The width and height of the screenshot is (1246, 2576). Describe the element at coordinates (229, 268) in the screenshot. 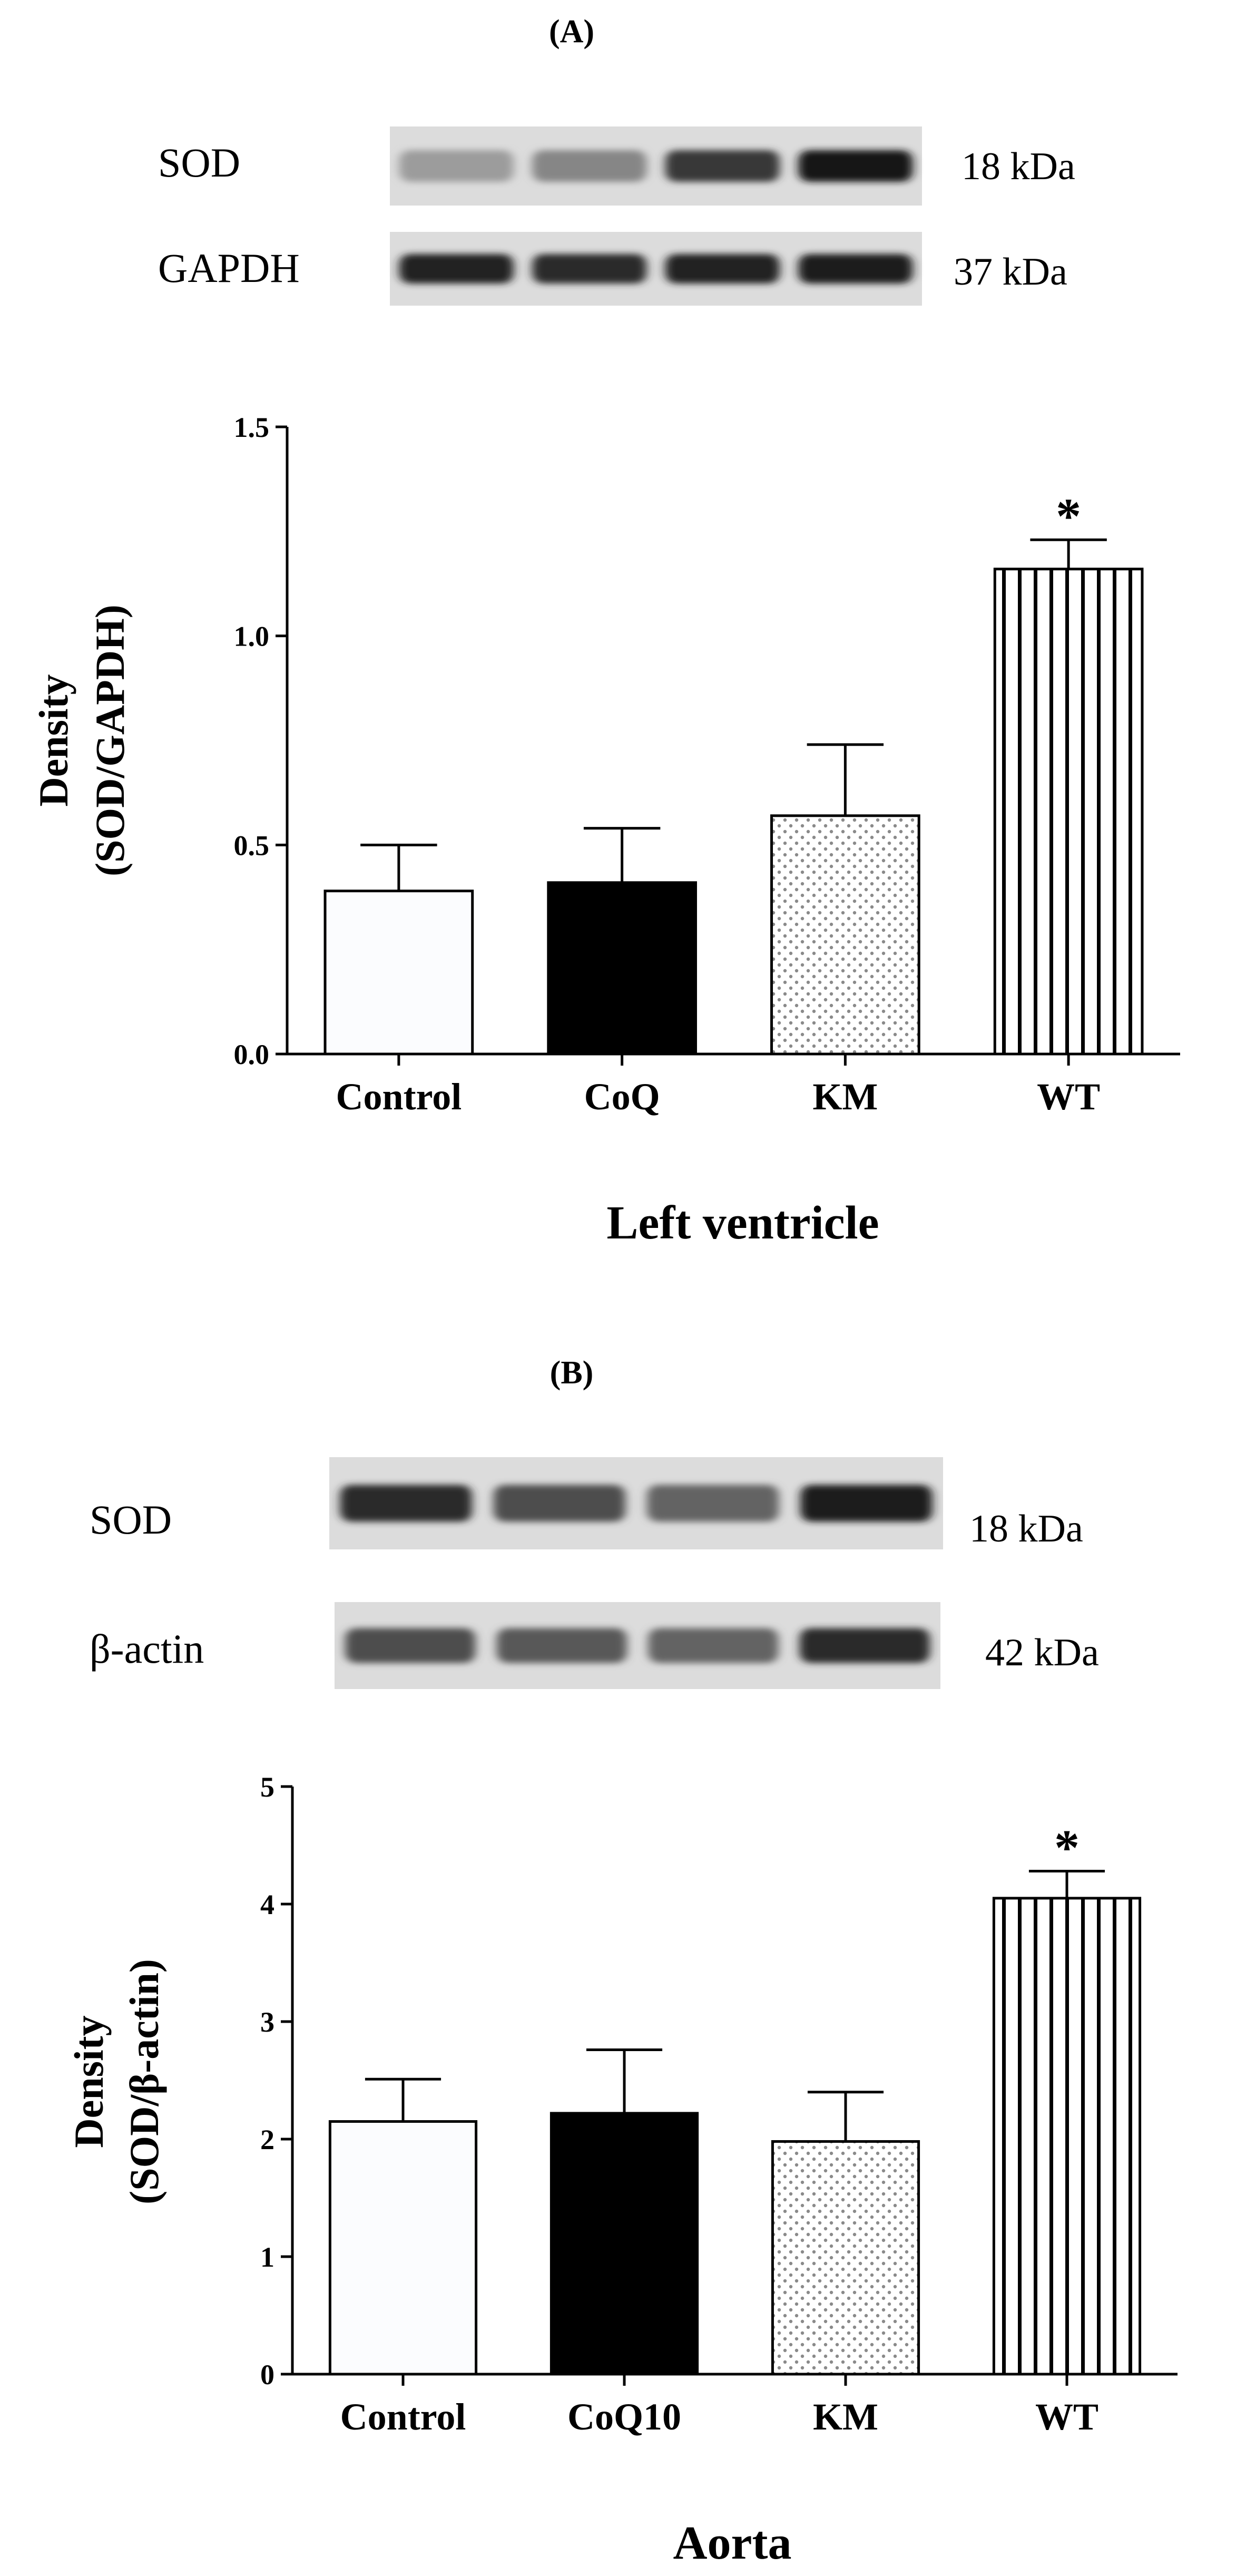

I see `panel-a-blot-bottom-name: GAPDH` at that location.